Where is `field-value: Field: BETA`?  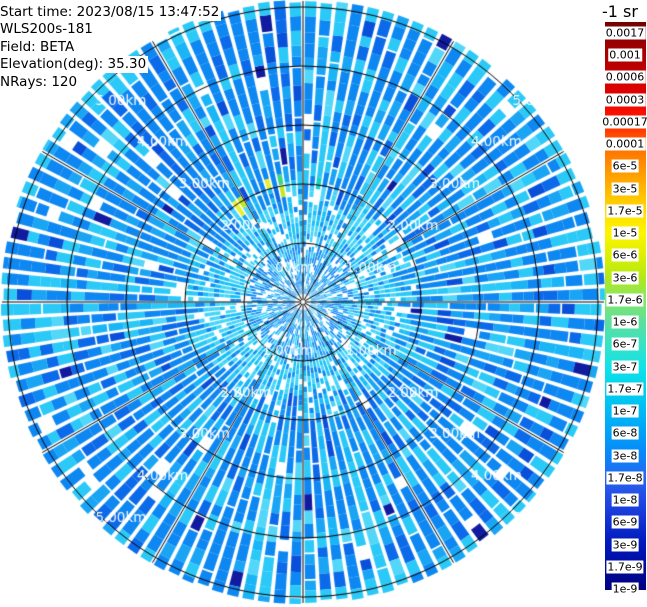 field-value: Field: BETA is located at coordinates (38, 47).